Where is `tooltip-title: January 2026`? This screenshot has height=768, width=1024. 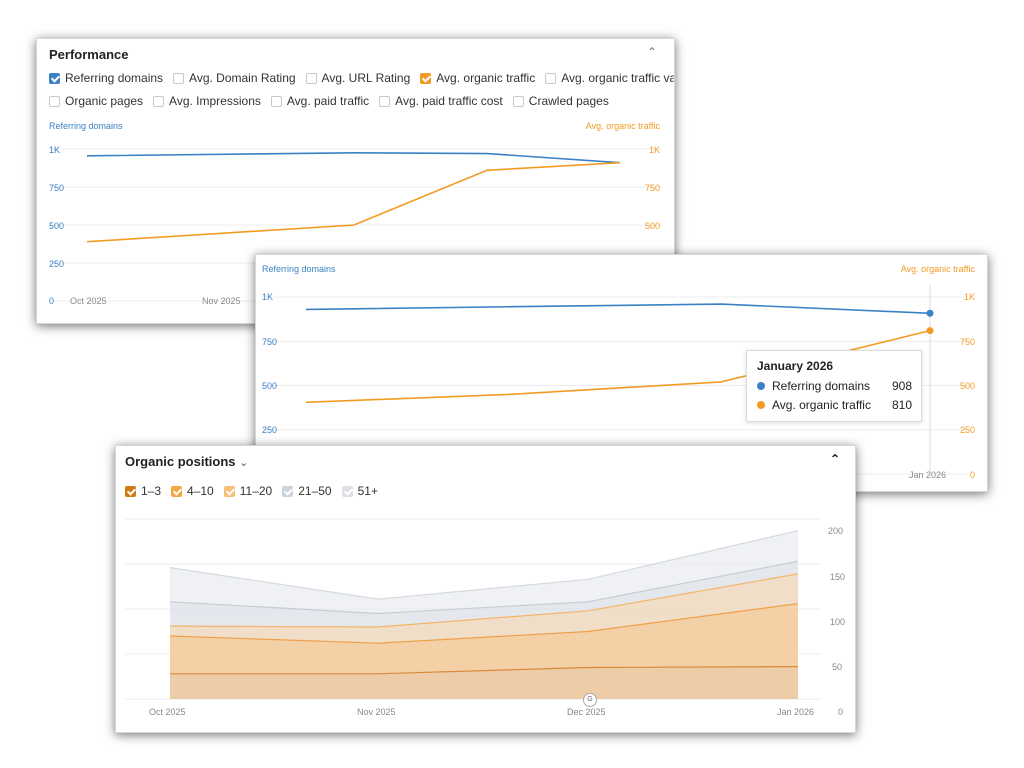
tooltip-title: January 2026 is located at coordinates (795, 366).